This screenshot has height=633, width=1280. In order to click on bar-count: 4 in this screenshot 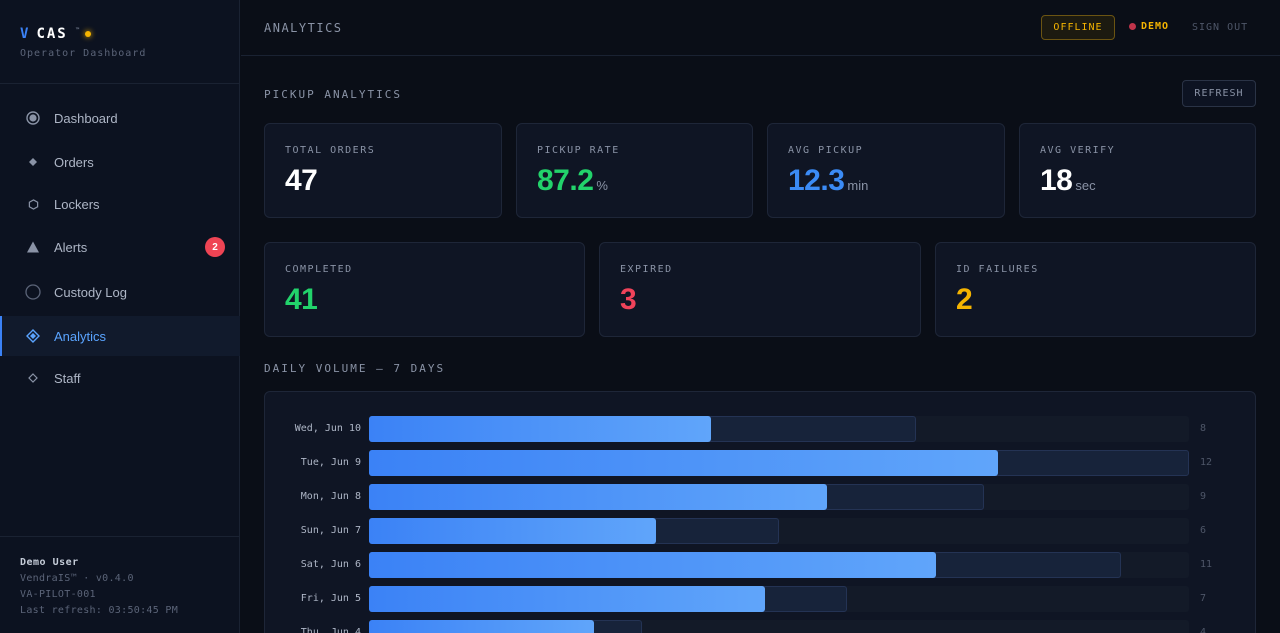, I will do `click(1203, 630)`.